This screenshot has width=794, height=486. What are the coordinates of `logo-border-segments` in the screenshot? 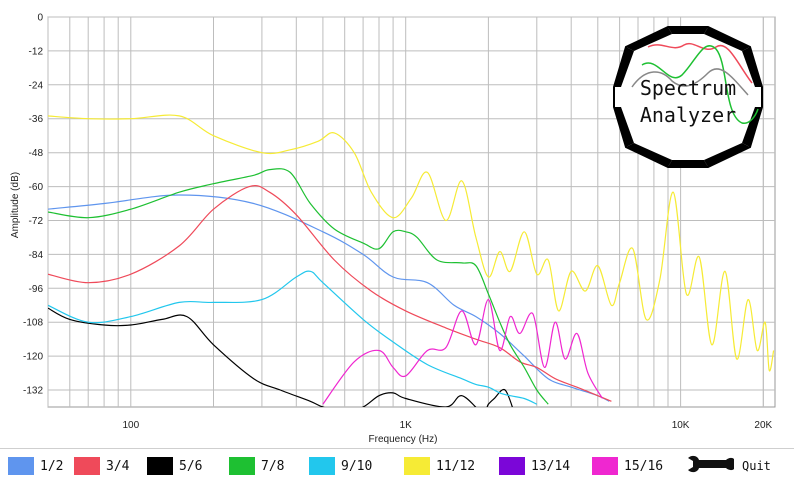 It's located at (688, 97).